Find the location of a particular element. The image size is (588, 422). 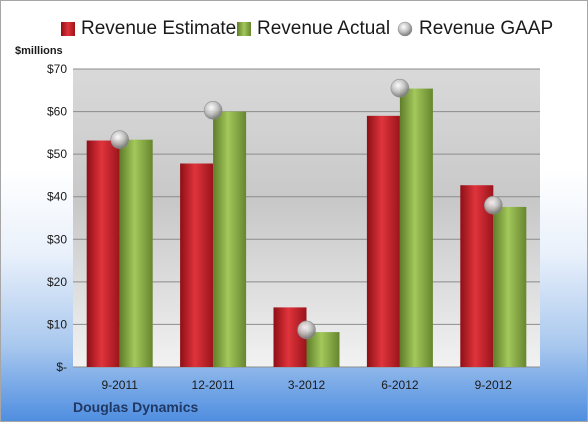

x-tick-label: 9-2012 is located at coordinates (494, 385).